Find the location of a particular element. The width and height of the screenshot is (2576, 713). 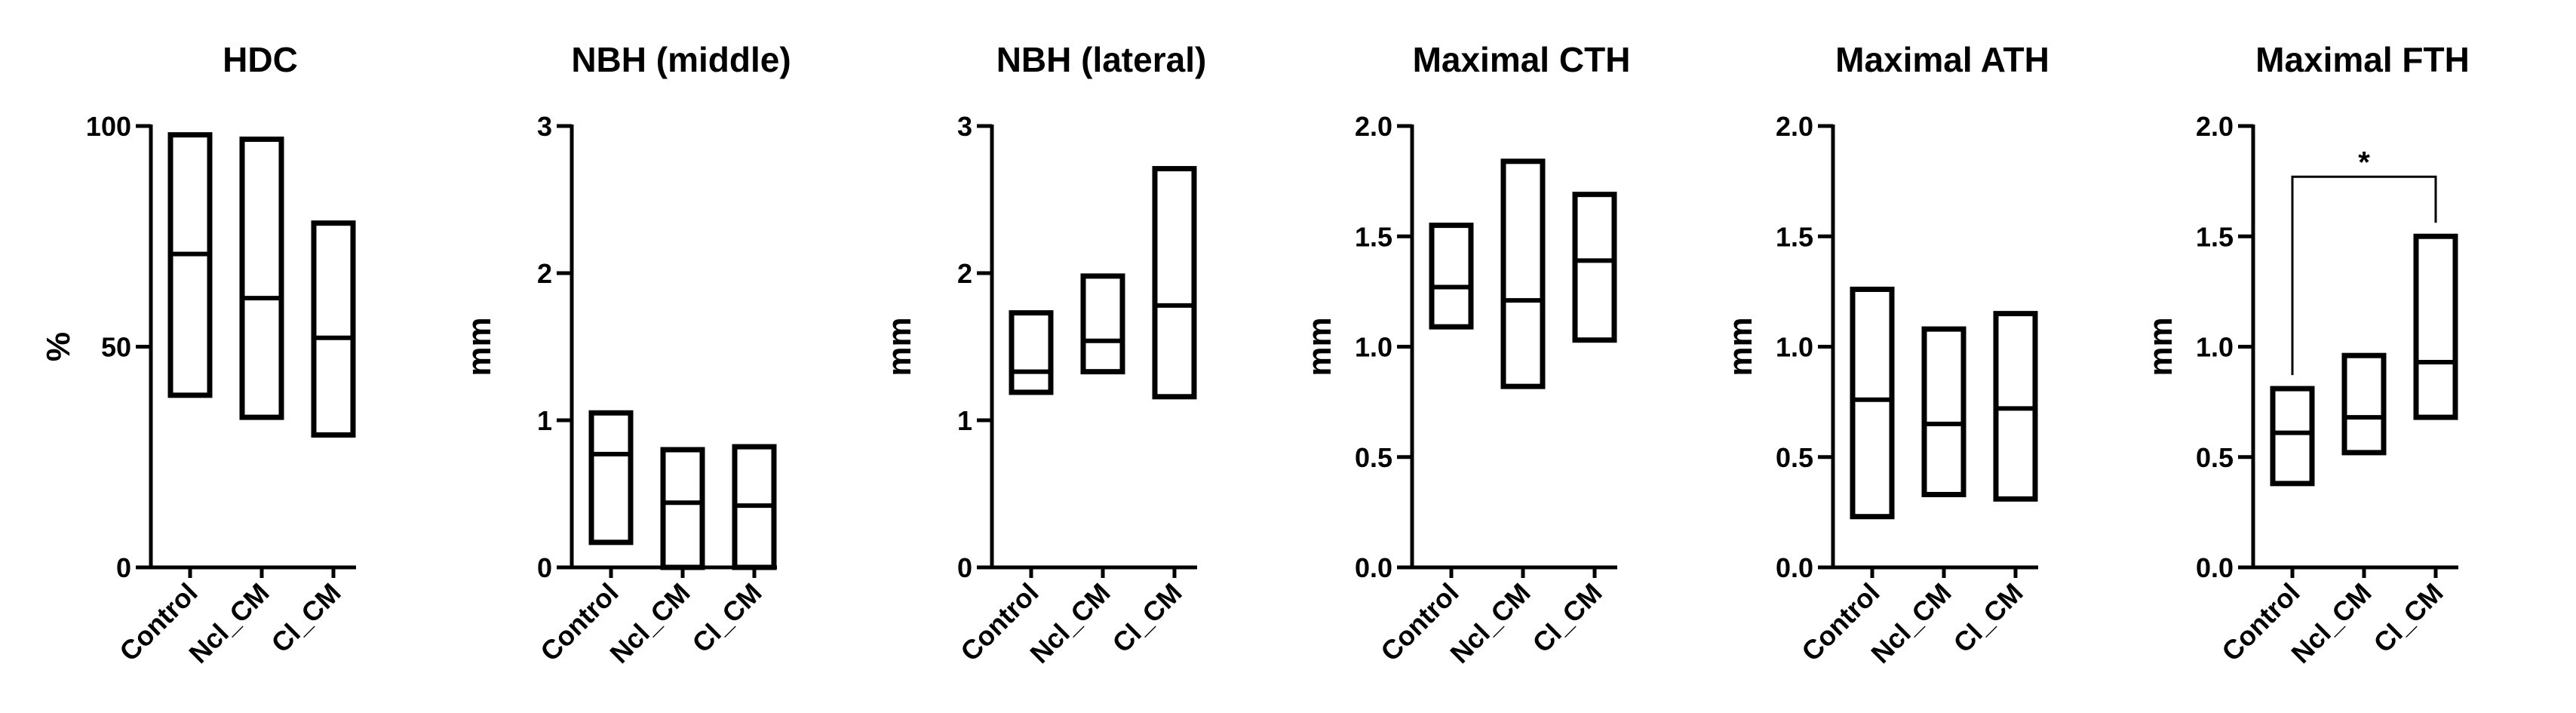

significance-bracket is located at coordinates (2364, 275).